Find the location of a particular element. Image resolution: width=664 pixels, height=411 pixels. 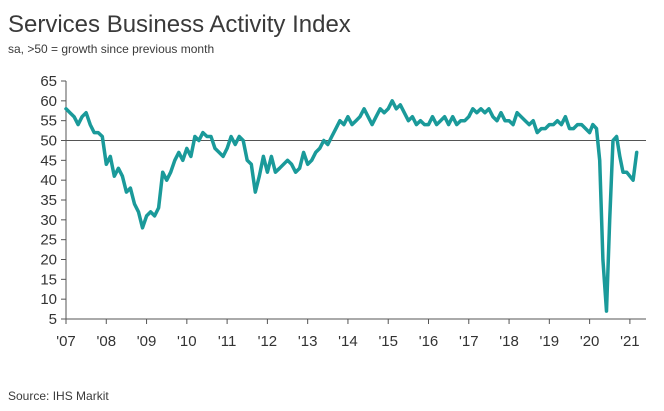

y-axis: 5 10 15 20 25 30 35 40 45 50 55 60 65 is located at coordinates (53, 200).